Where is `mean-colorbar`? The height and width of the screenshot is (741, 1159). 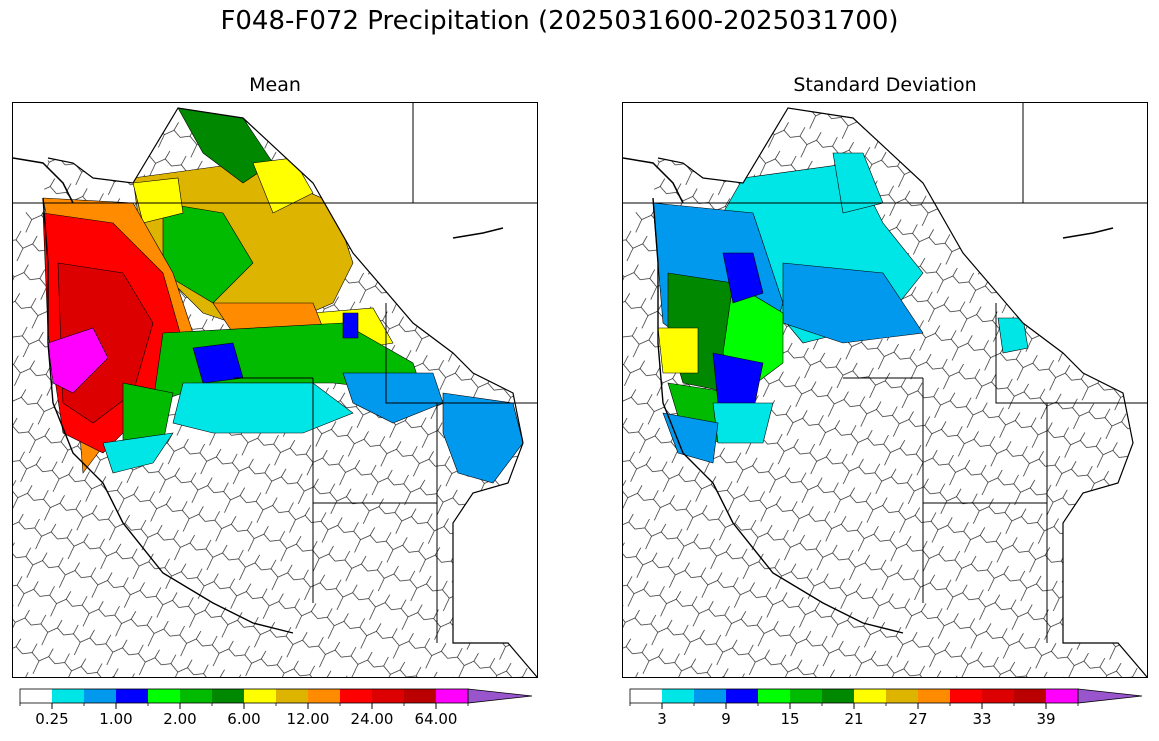
mean-colorbar is located at coordinates (276, 698).